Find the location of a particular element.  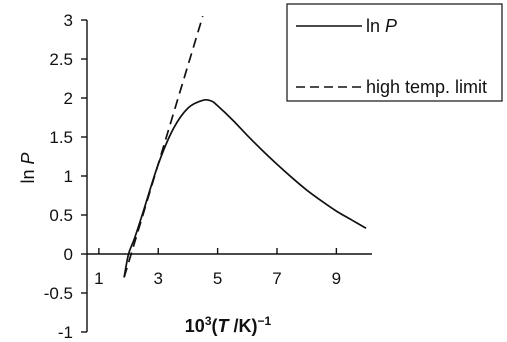

y-tick-label: 2.5 is located at coordinates (61, 59).